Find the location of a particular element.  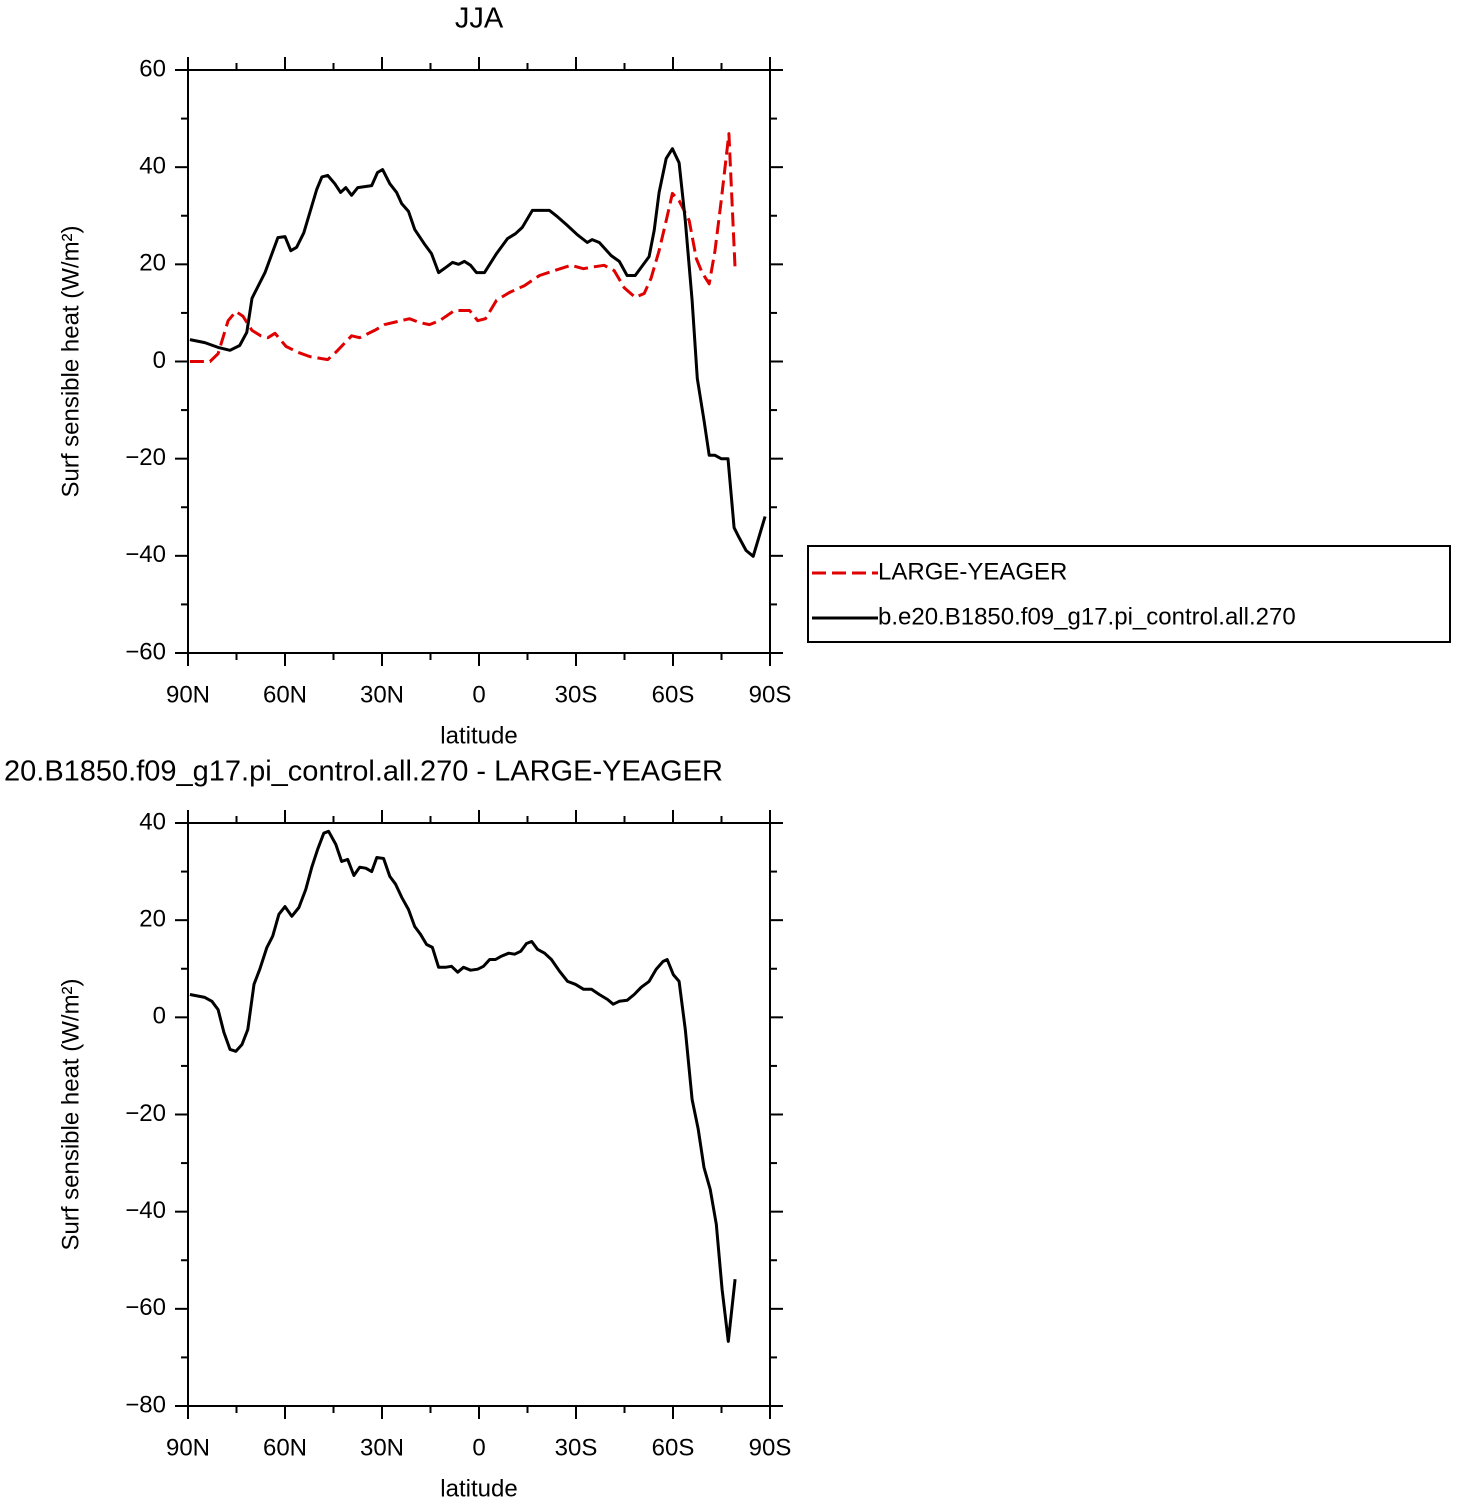

chart-title: JJA is located at coordinates (479, 19).